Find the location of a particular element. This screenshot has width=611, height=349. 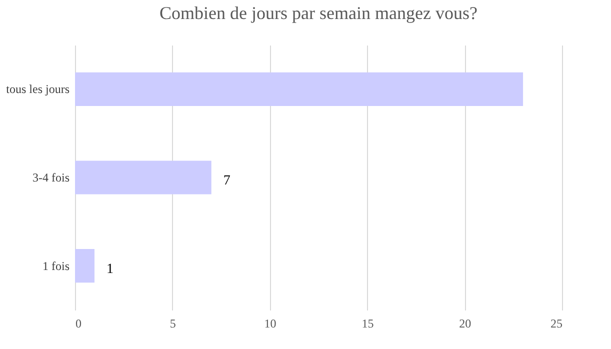

y-tick-label: tous les jours is located at coordinates (38, 89).